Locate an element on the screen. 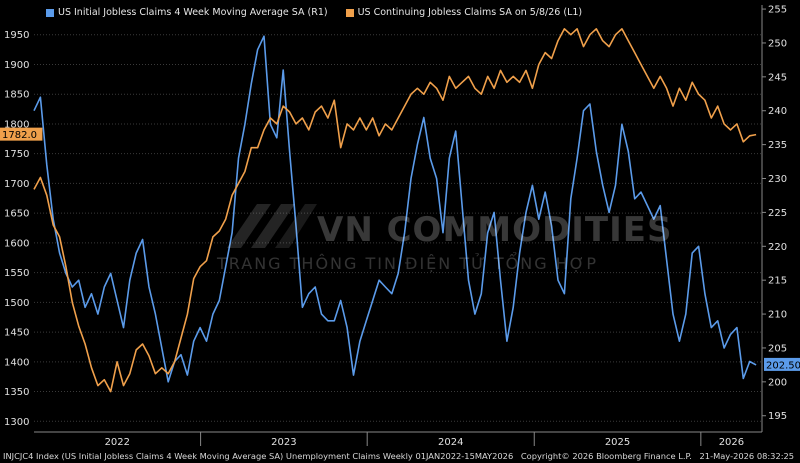 The width and height of the screenshot is (800, 463). right-tick-label: 205 is located at coordinates (777, 348).